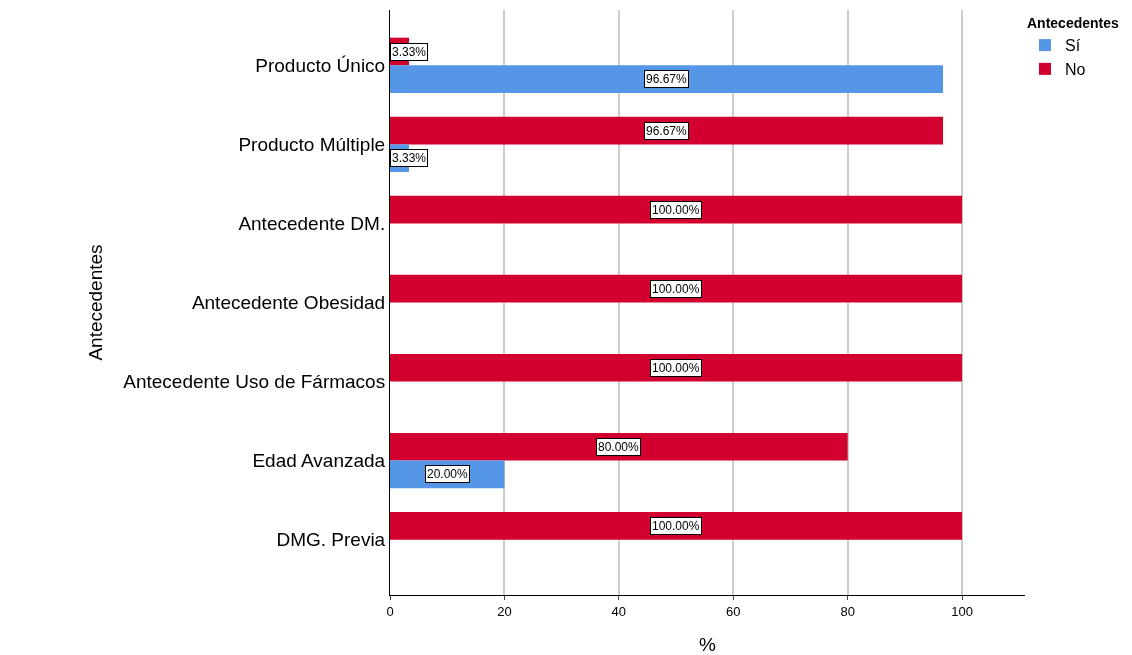  What do you see at coordinates (708, 644) in the screenshot?
I see `x-axis-title: %` at bounding box center [708, 644].